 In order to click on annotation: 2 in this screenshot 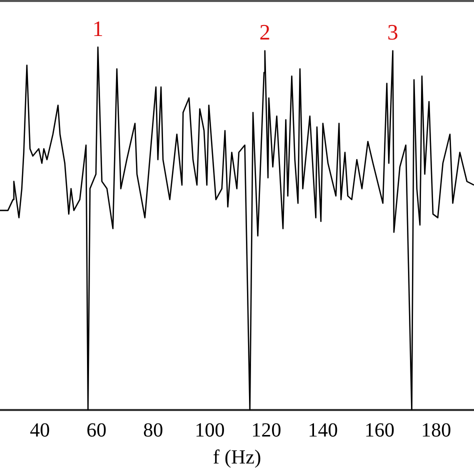, I will do `click(264, 32)`.